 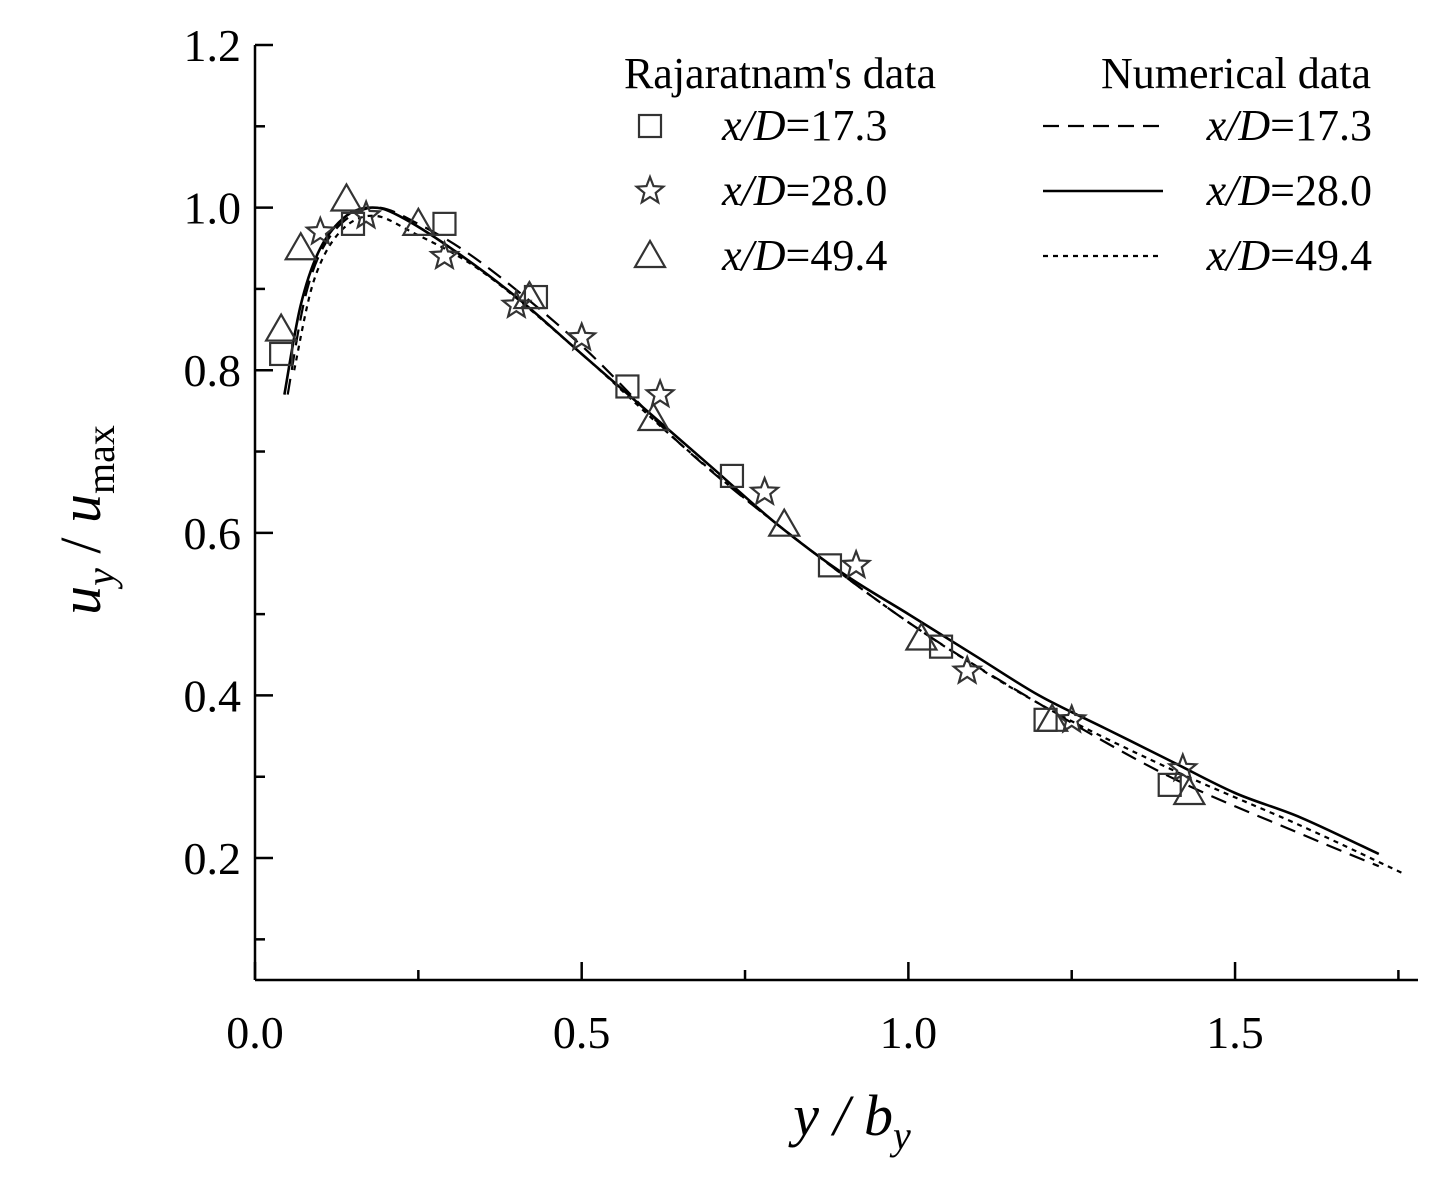 I want to click on y-axis-title: uy / umax, so click(x=85, y=520).